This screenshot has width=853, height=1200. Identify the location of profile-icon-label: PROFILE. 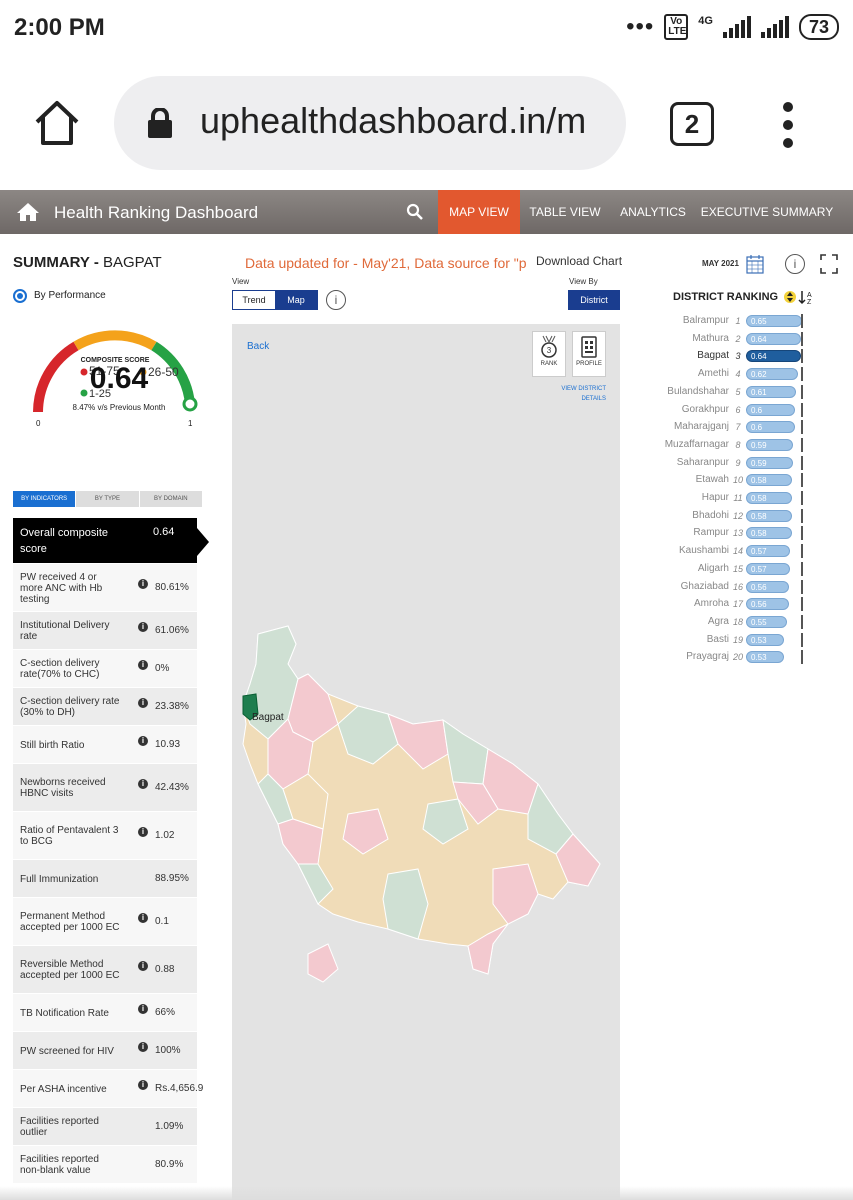
(589, 364).